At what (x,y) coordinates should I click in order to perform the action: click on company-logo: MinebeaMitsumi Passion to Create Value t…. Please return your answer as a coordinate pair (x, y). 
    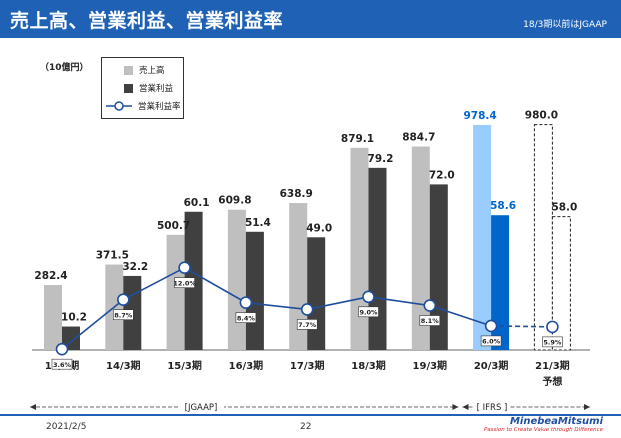
    Looking at the image, I should click on (543, 424).